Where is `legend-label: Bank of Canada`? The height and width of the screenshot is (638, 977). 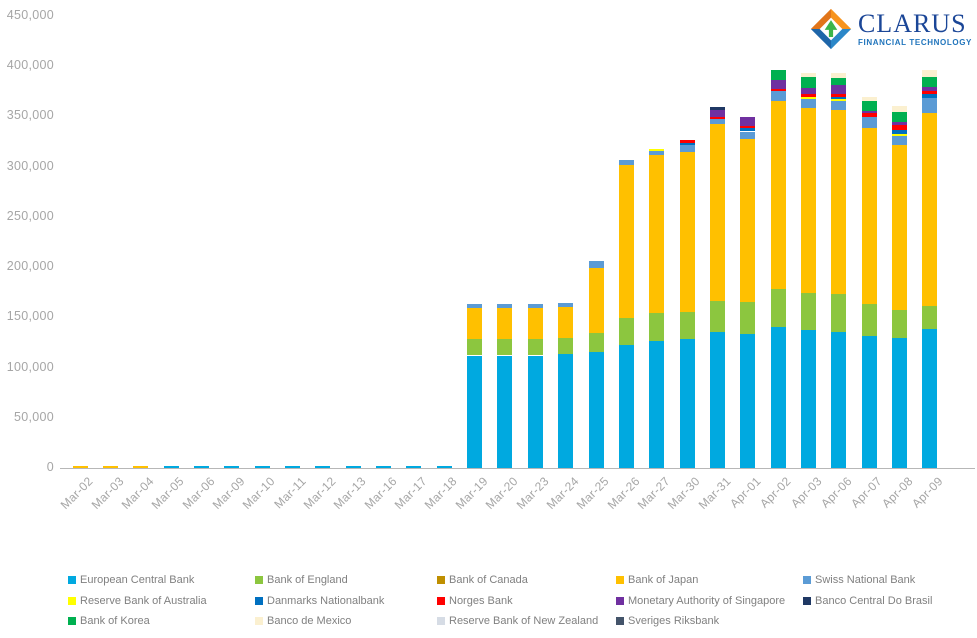 legend-label: Bank of Canada is located at coordinates (488, 580).